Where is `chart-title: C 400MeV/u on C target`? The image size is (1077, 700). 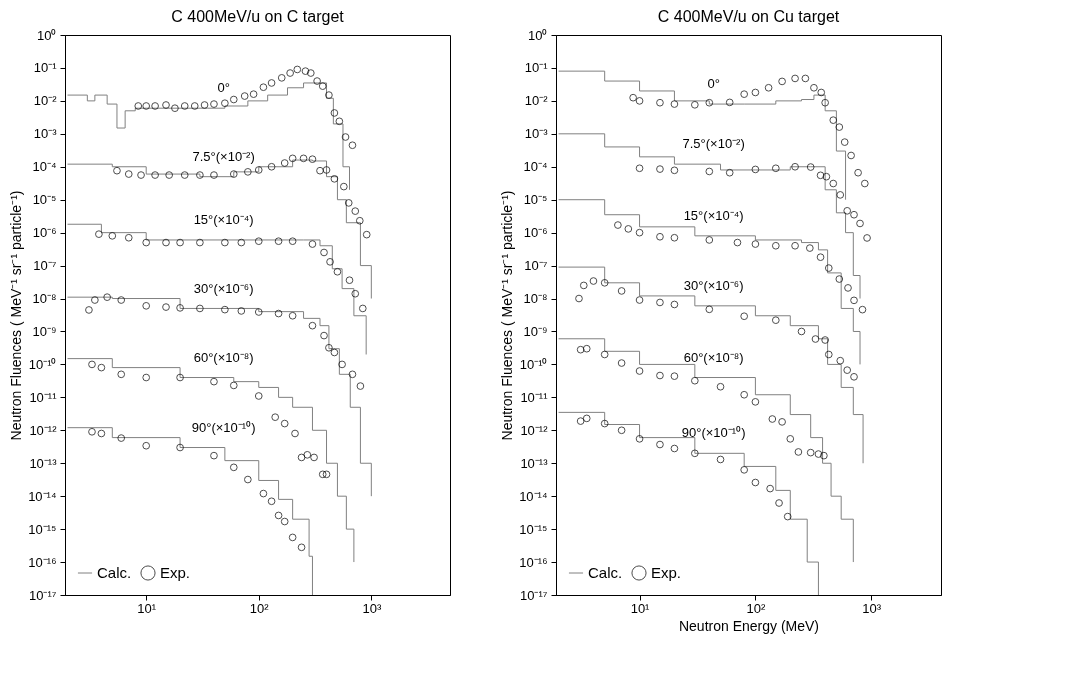
chart-title: C 400MeV/u on C target is located at coordinates (258, 16).